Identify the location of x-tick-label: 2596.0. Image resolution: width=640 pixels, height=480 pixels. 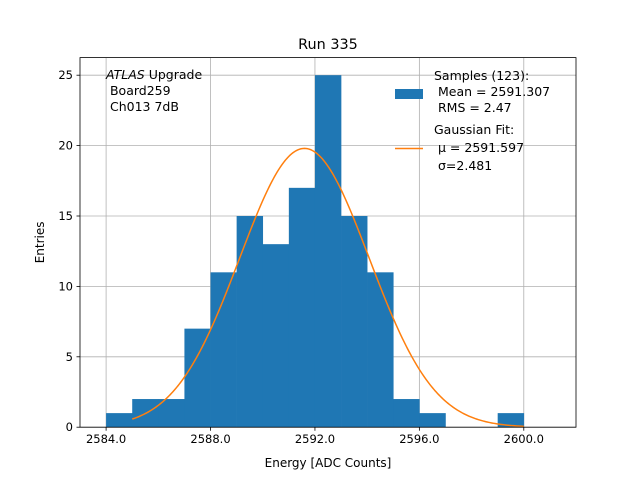
(419, 439).